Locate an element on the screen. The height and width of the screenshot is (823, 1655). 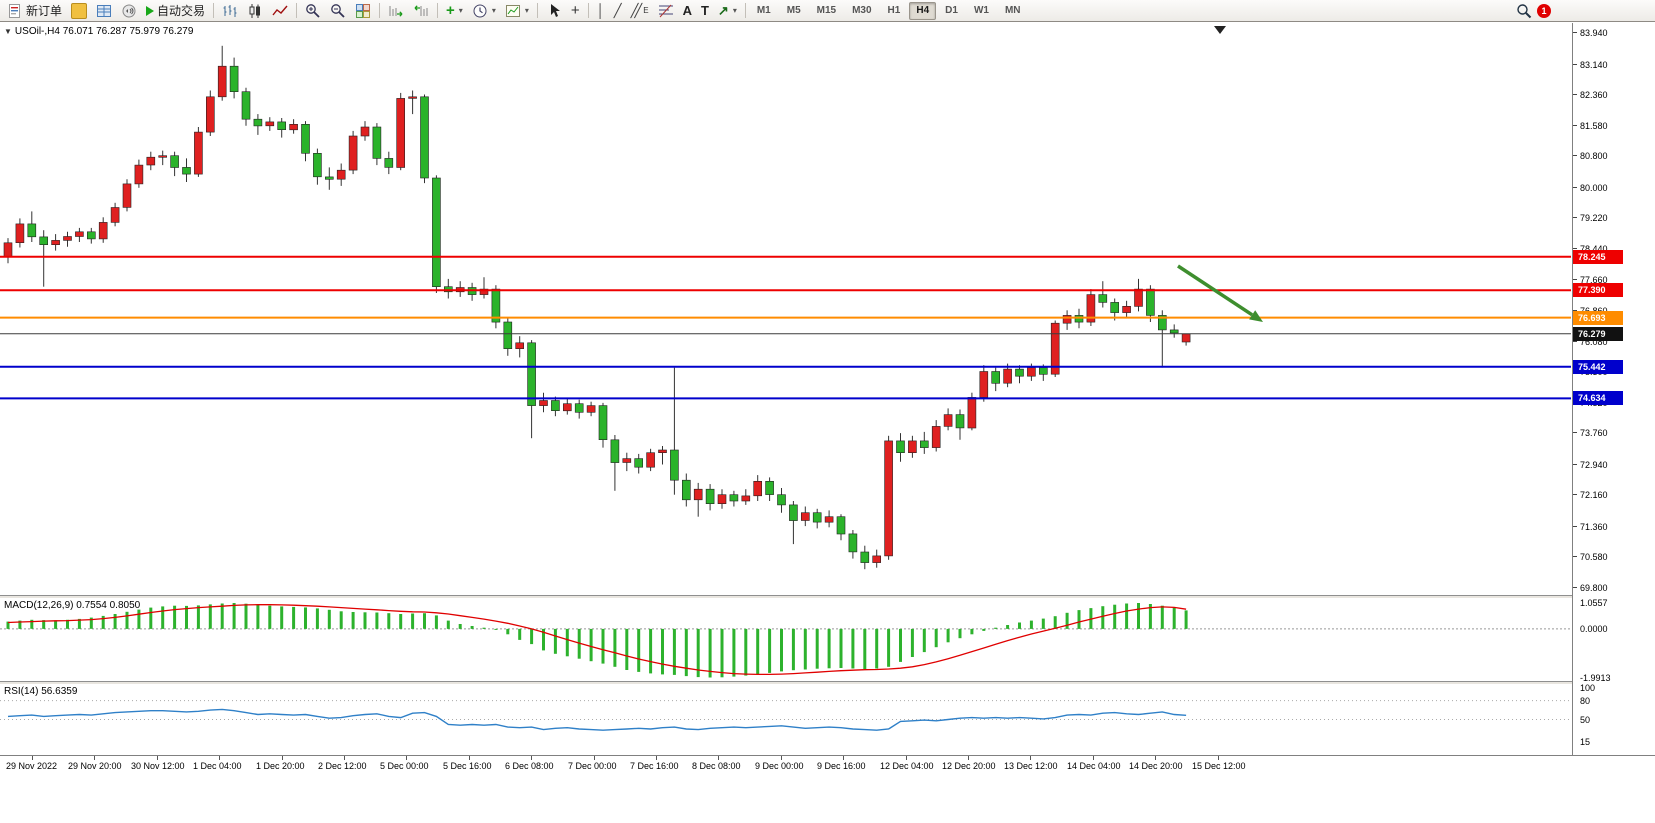
timeframe-h1-button: H1 is located at coordinates (894, 11).